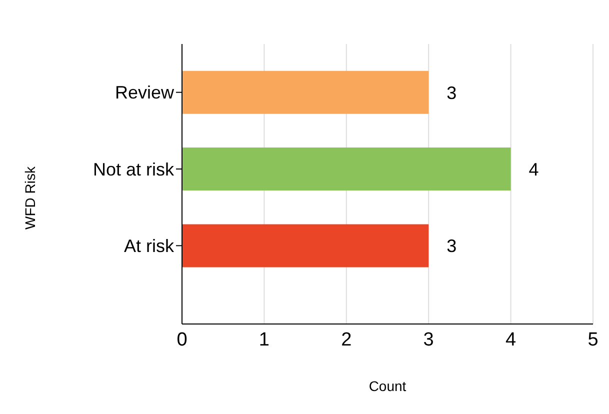  What do you see at coordinates (511, 339) in the screenshot?
I see `x-tick-label: 4` at bounding box center [511, 339].